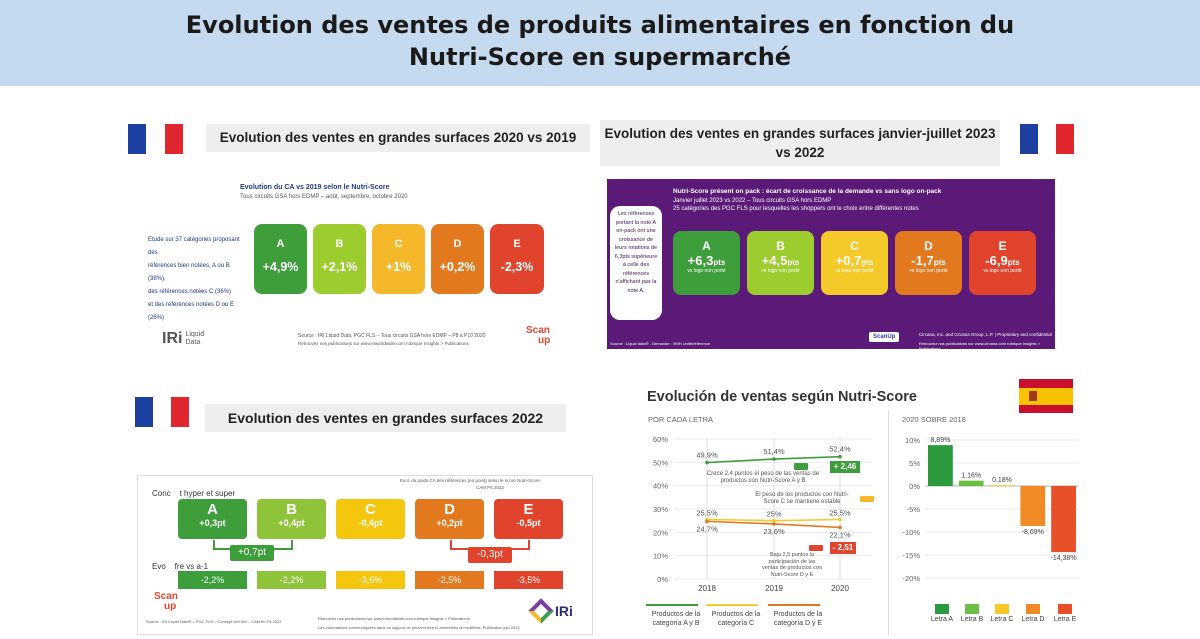  I want to click on y-tick-label: -20%, so click(911, 578).